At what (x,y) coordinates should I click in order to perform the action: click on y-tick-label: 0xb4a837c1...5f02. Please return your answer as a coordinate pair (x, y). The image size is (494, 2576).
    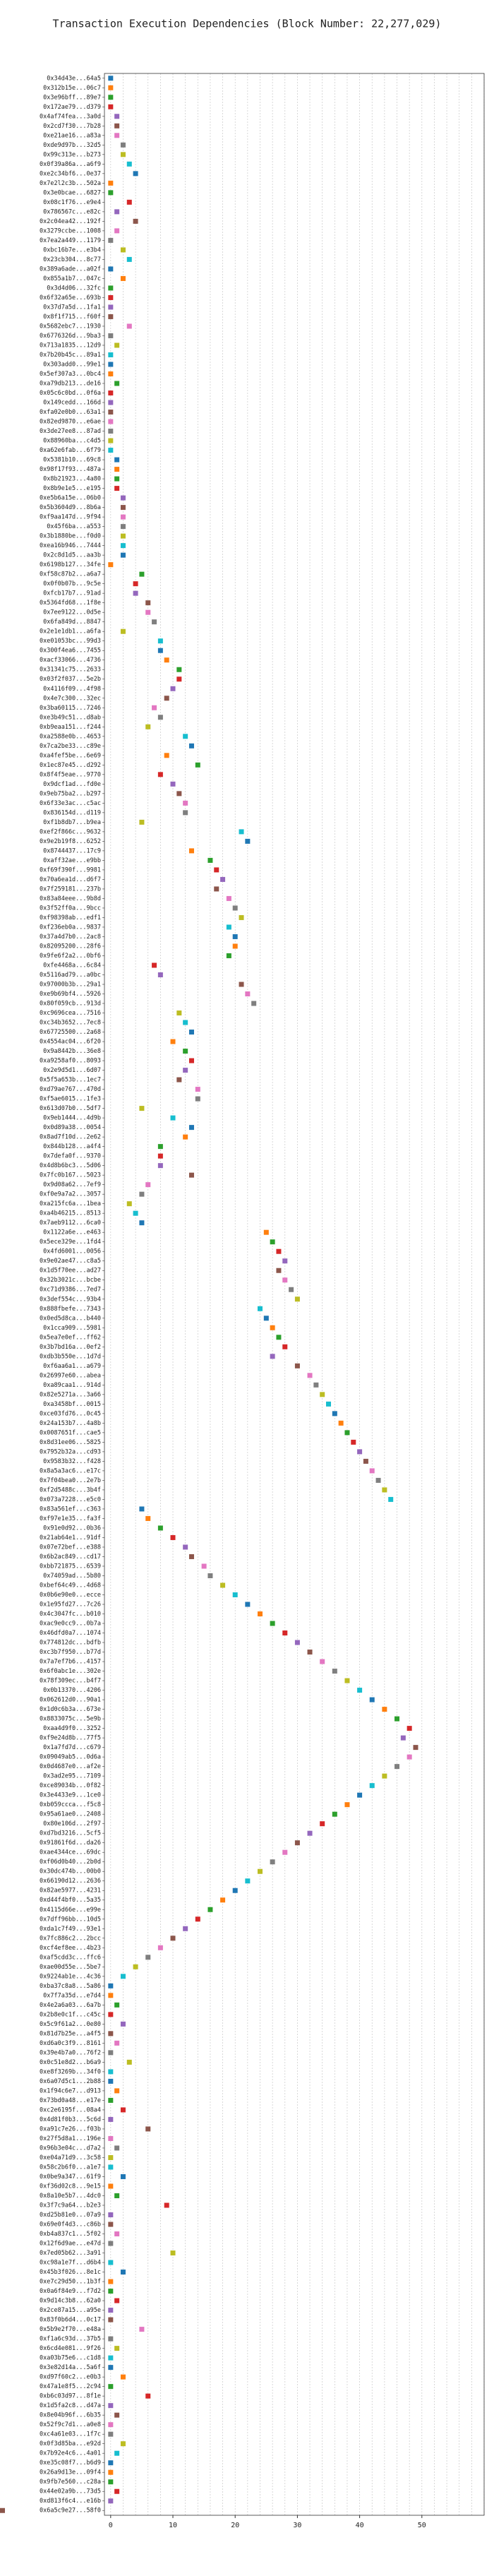
    Looking at the image, I should click on (71, 2234).